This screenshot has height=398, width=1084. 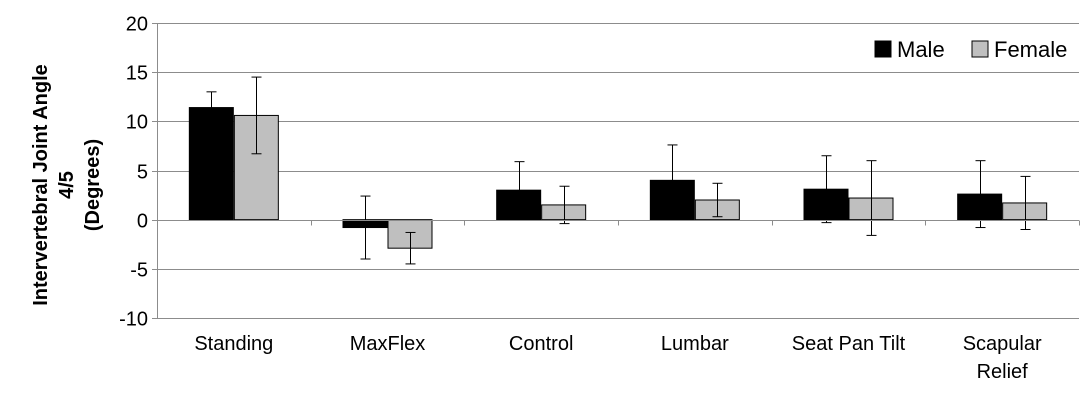 What do you see at coordinates (618, 223) in the screenshot?
I see `zero-axis` at bounding box center [618, 223].